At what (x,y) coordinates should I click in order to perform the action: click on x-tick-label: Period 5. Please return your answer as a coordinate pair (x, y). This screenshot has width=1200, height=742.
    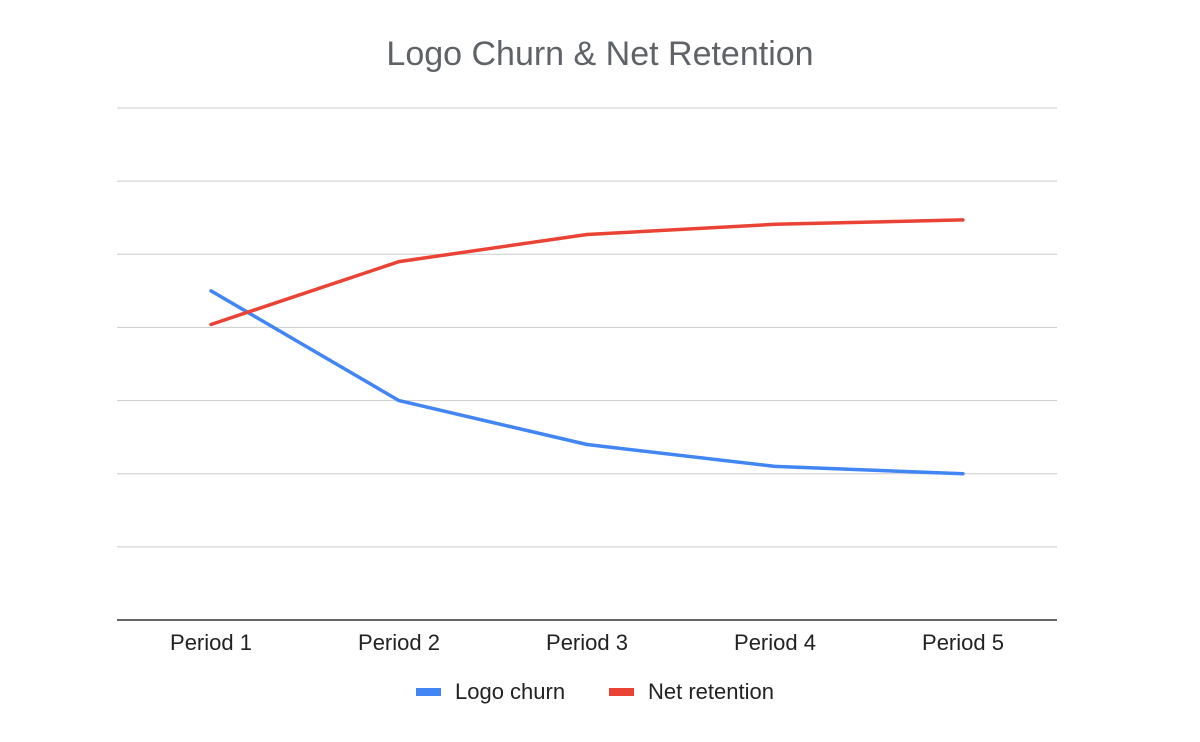
    Looking at the image, I should click on (963, 642).